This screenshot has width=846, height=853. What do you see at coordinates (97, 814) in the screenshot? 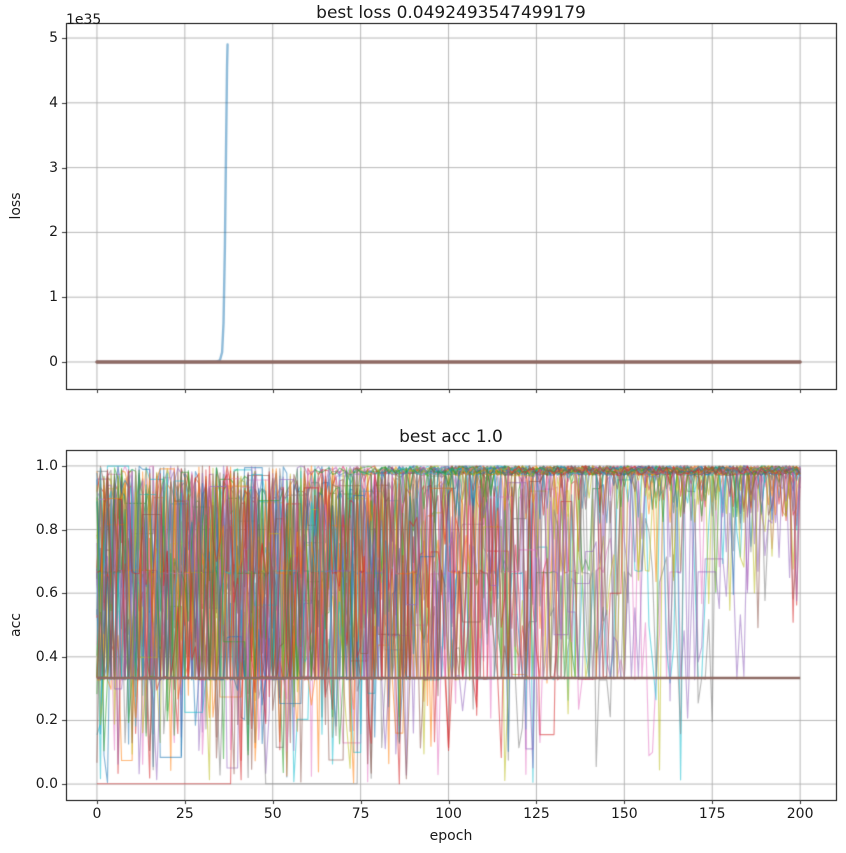
I see `acc-xtick-0: 0` at bounding box center [97, 814].